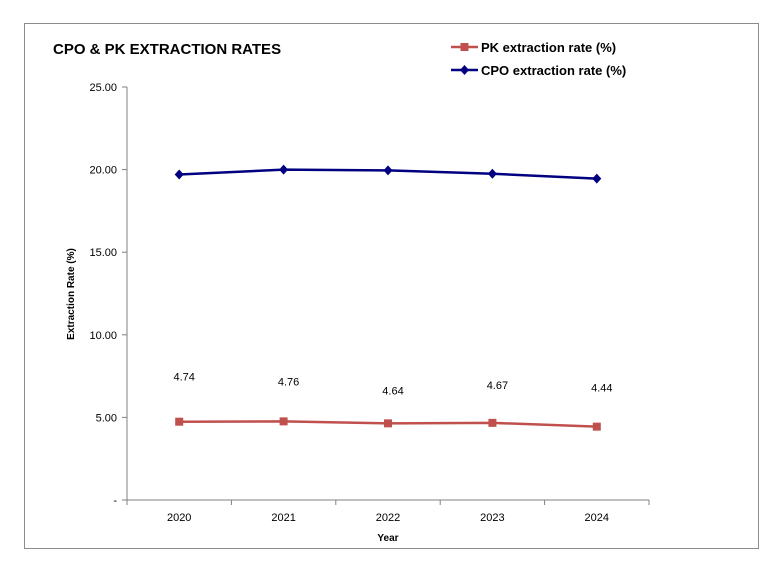 Image resolution: width=781 pixels, height=576 pixels. What do you see at coordinates (183, 378) in the screenshot?
I see `pk-data-label: 4.74` at bounding box center [183, 378].